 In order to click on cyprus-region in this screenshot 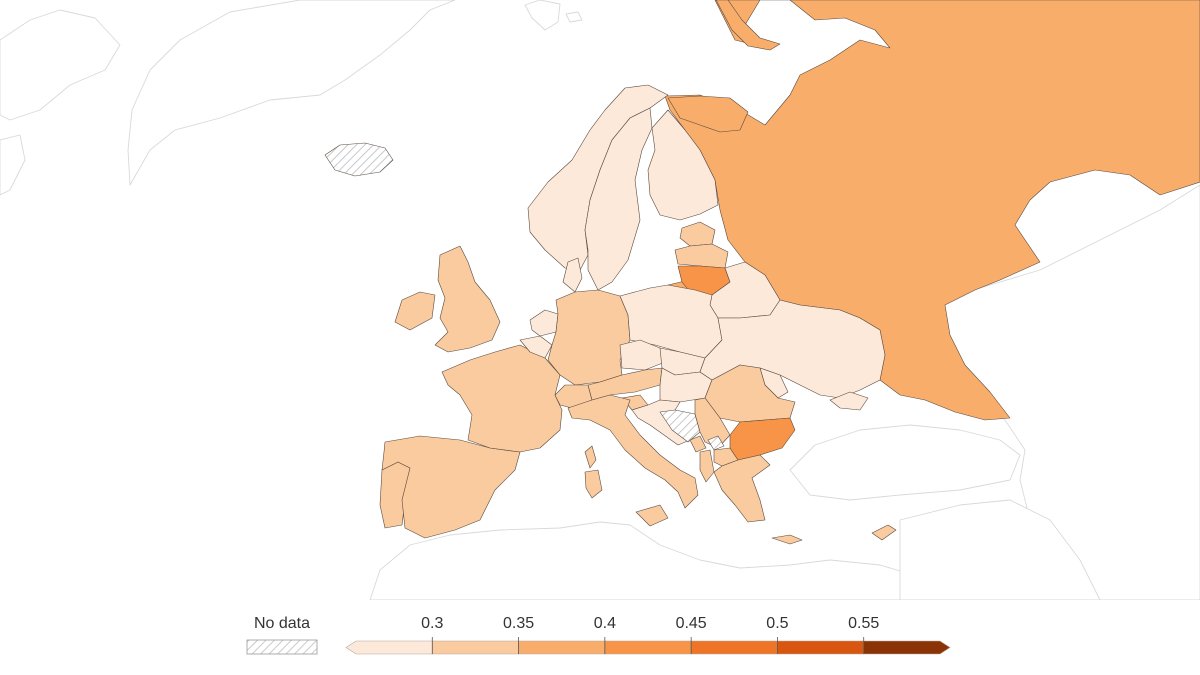, I will do `click(884, 532)`.